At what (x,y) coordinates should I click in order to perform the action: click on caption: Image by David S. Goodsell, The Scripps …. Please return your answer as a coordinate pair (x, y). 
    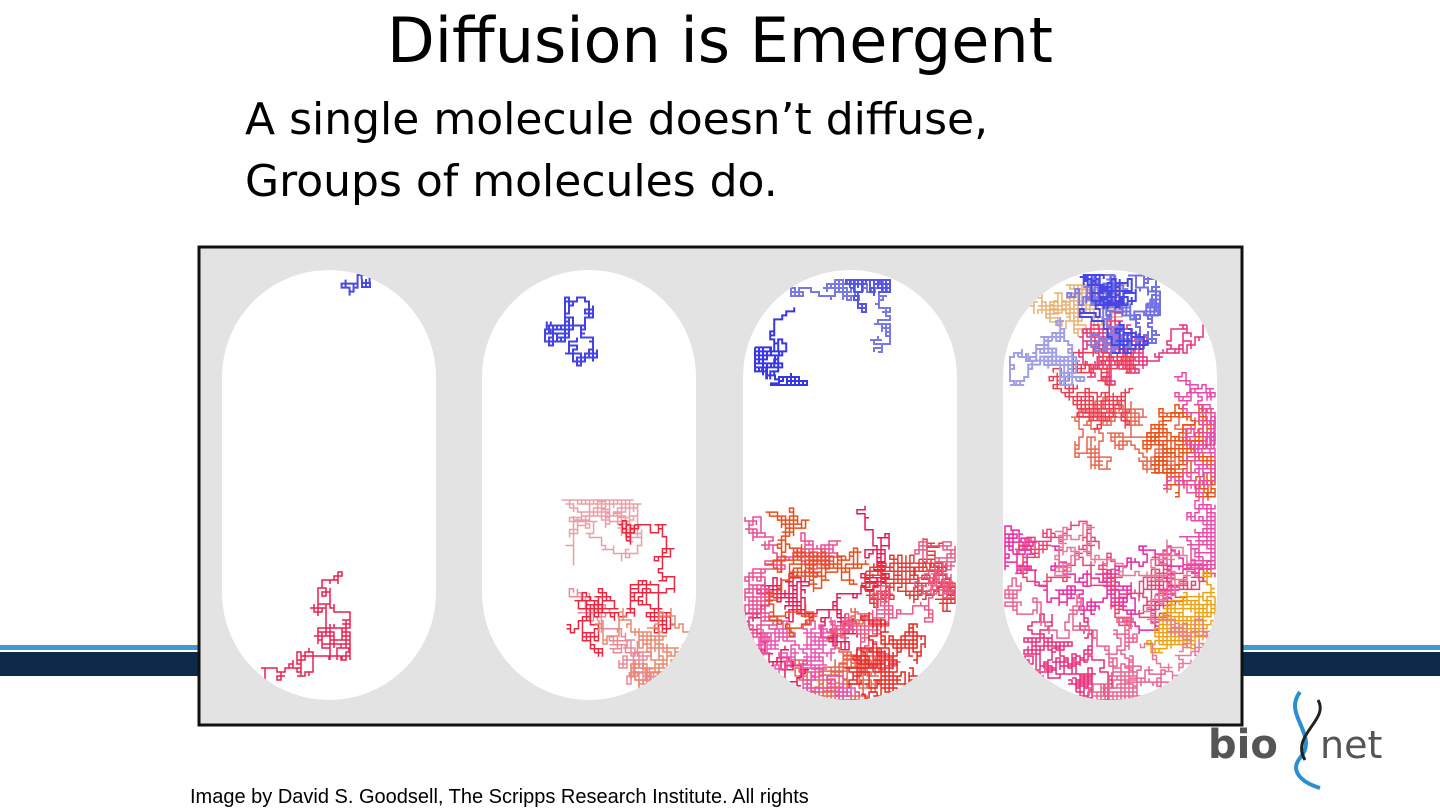
    Looking at the image, I should click on (499, 797).